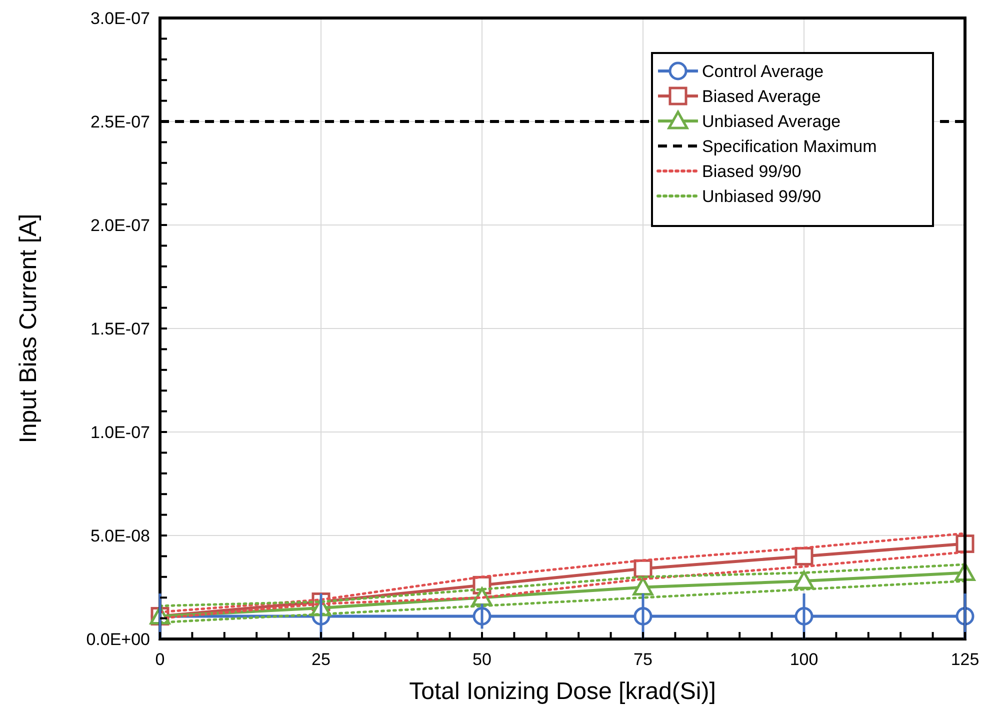 The height and width of the screenshot is (723, 987). What do you see at coordinates (562, 691) in the screenshot?
I see `x-axis-title: Total Ionizing Dose [krad(Si)]` at bounding box center [562, 691].